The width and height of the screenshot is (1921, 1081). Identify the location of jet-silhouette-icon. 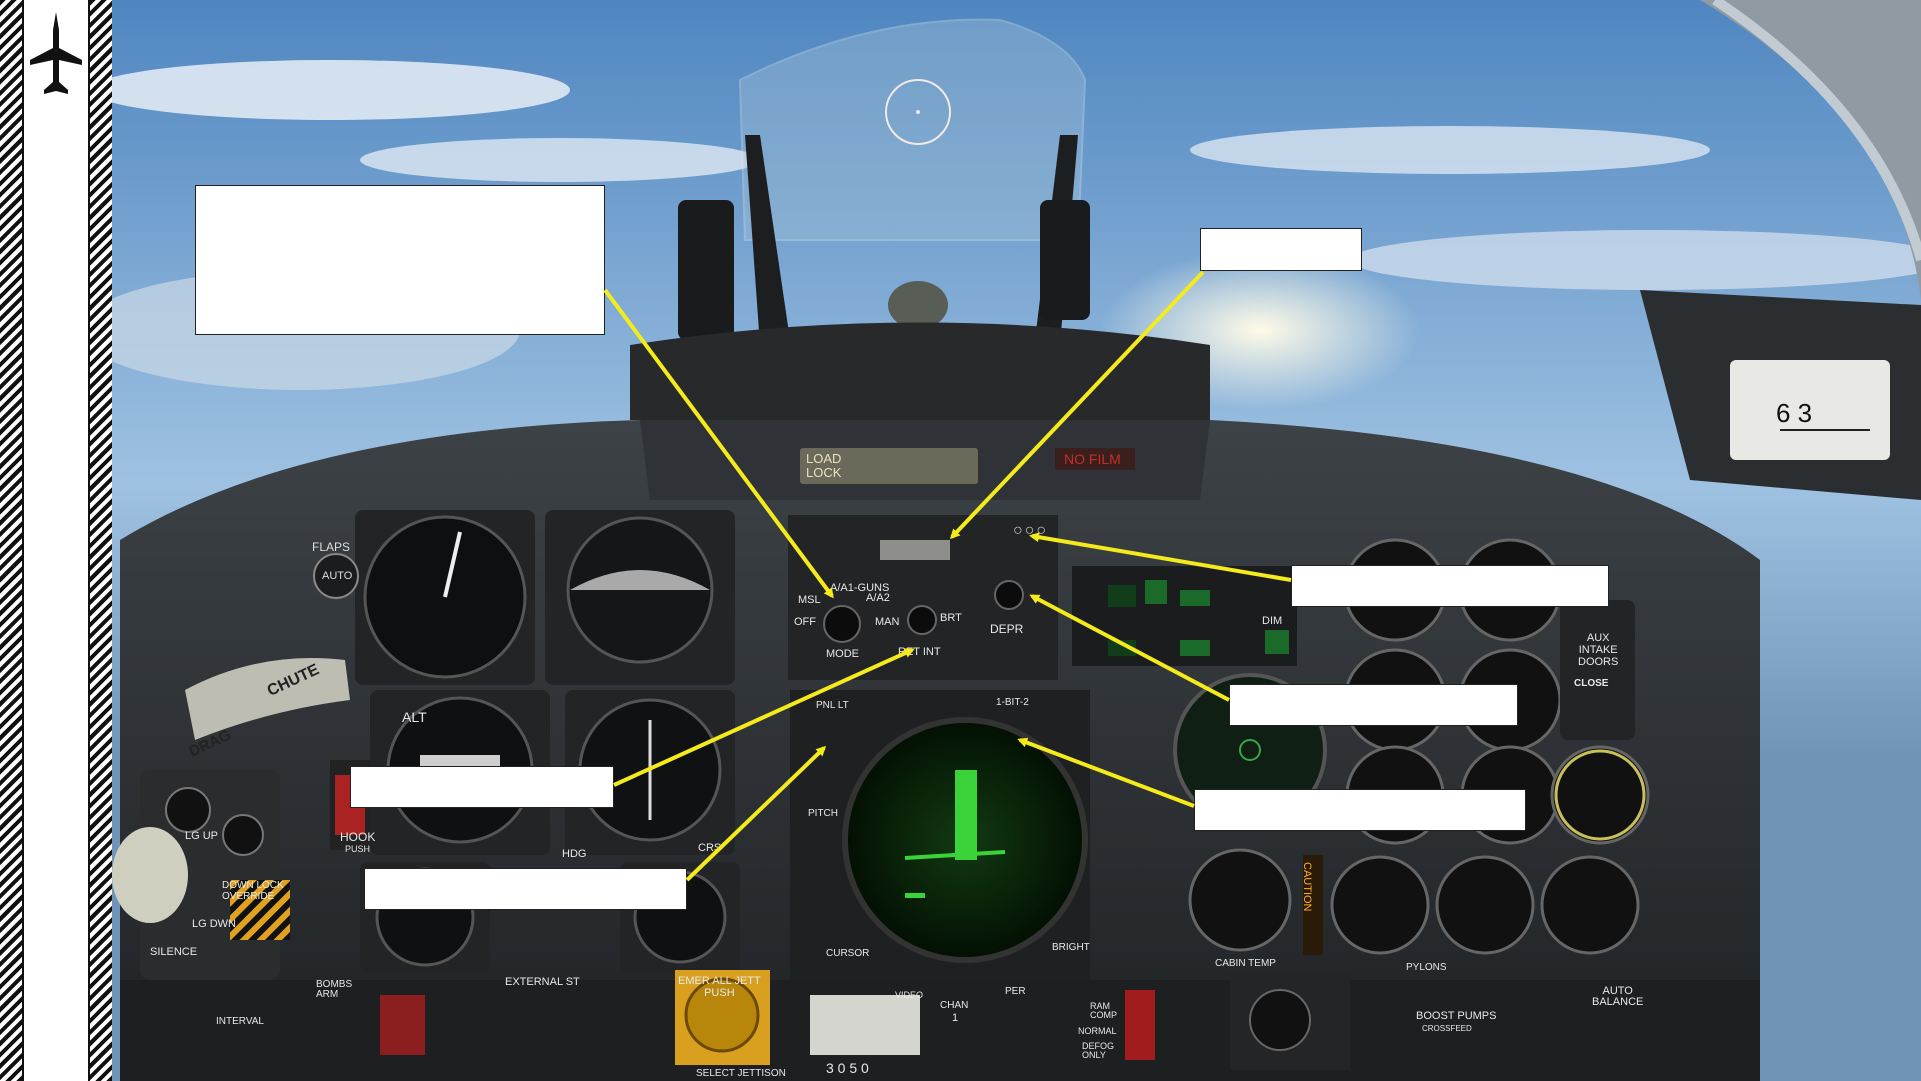
(56, 53).